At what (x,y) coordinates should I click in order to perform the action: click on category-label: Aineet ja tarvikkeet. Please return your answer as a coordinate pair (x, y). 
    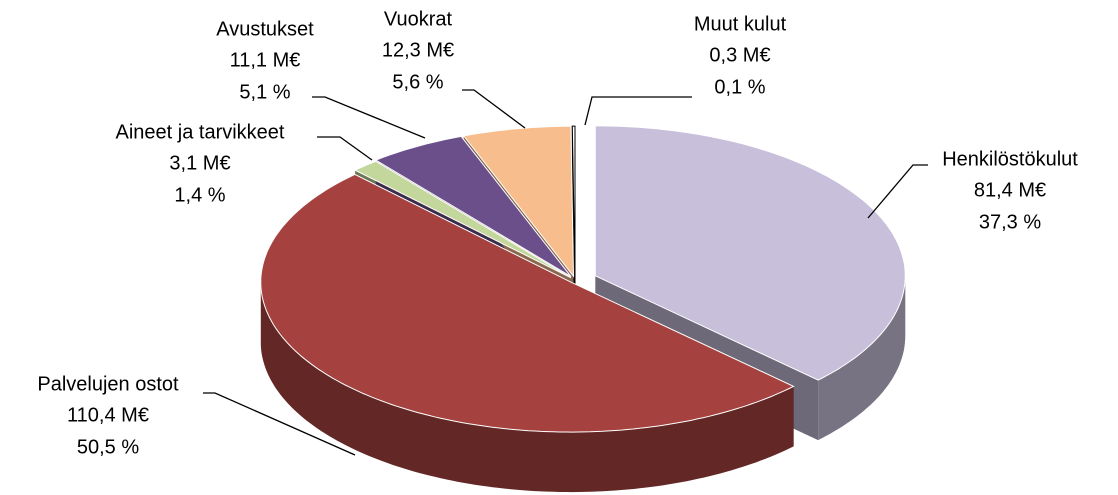
    Looking at the image, I should click on (200, 132).